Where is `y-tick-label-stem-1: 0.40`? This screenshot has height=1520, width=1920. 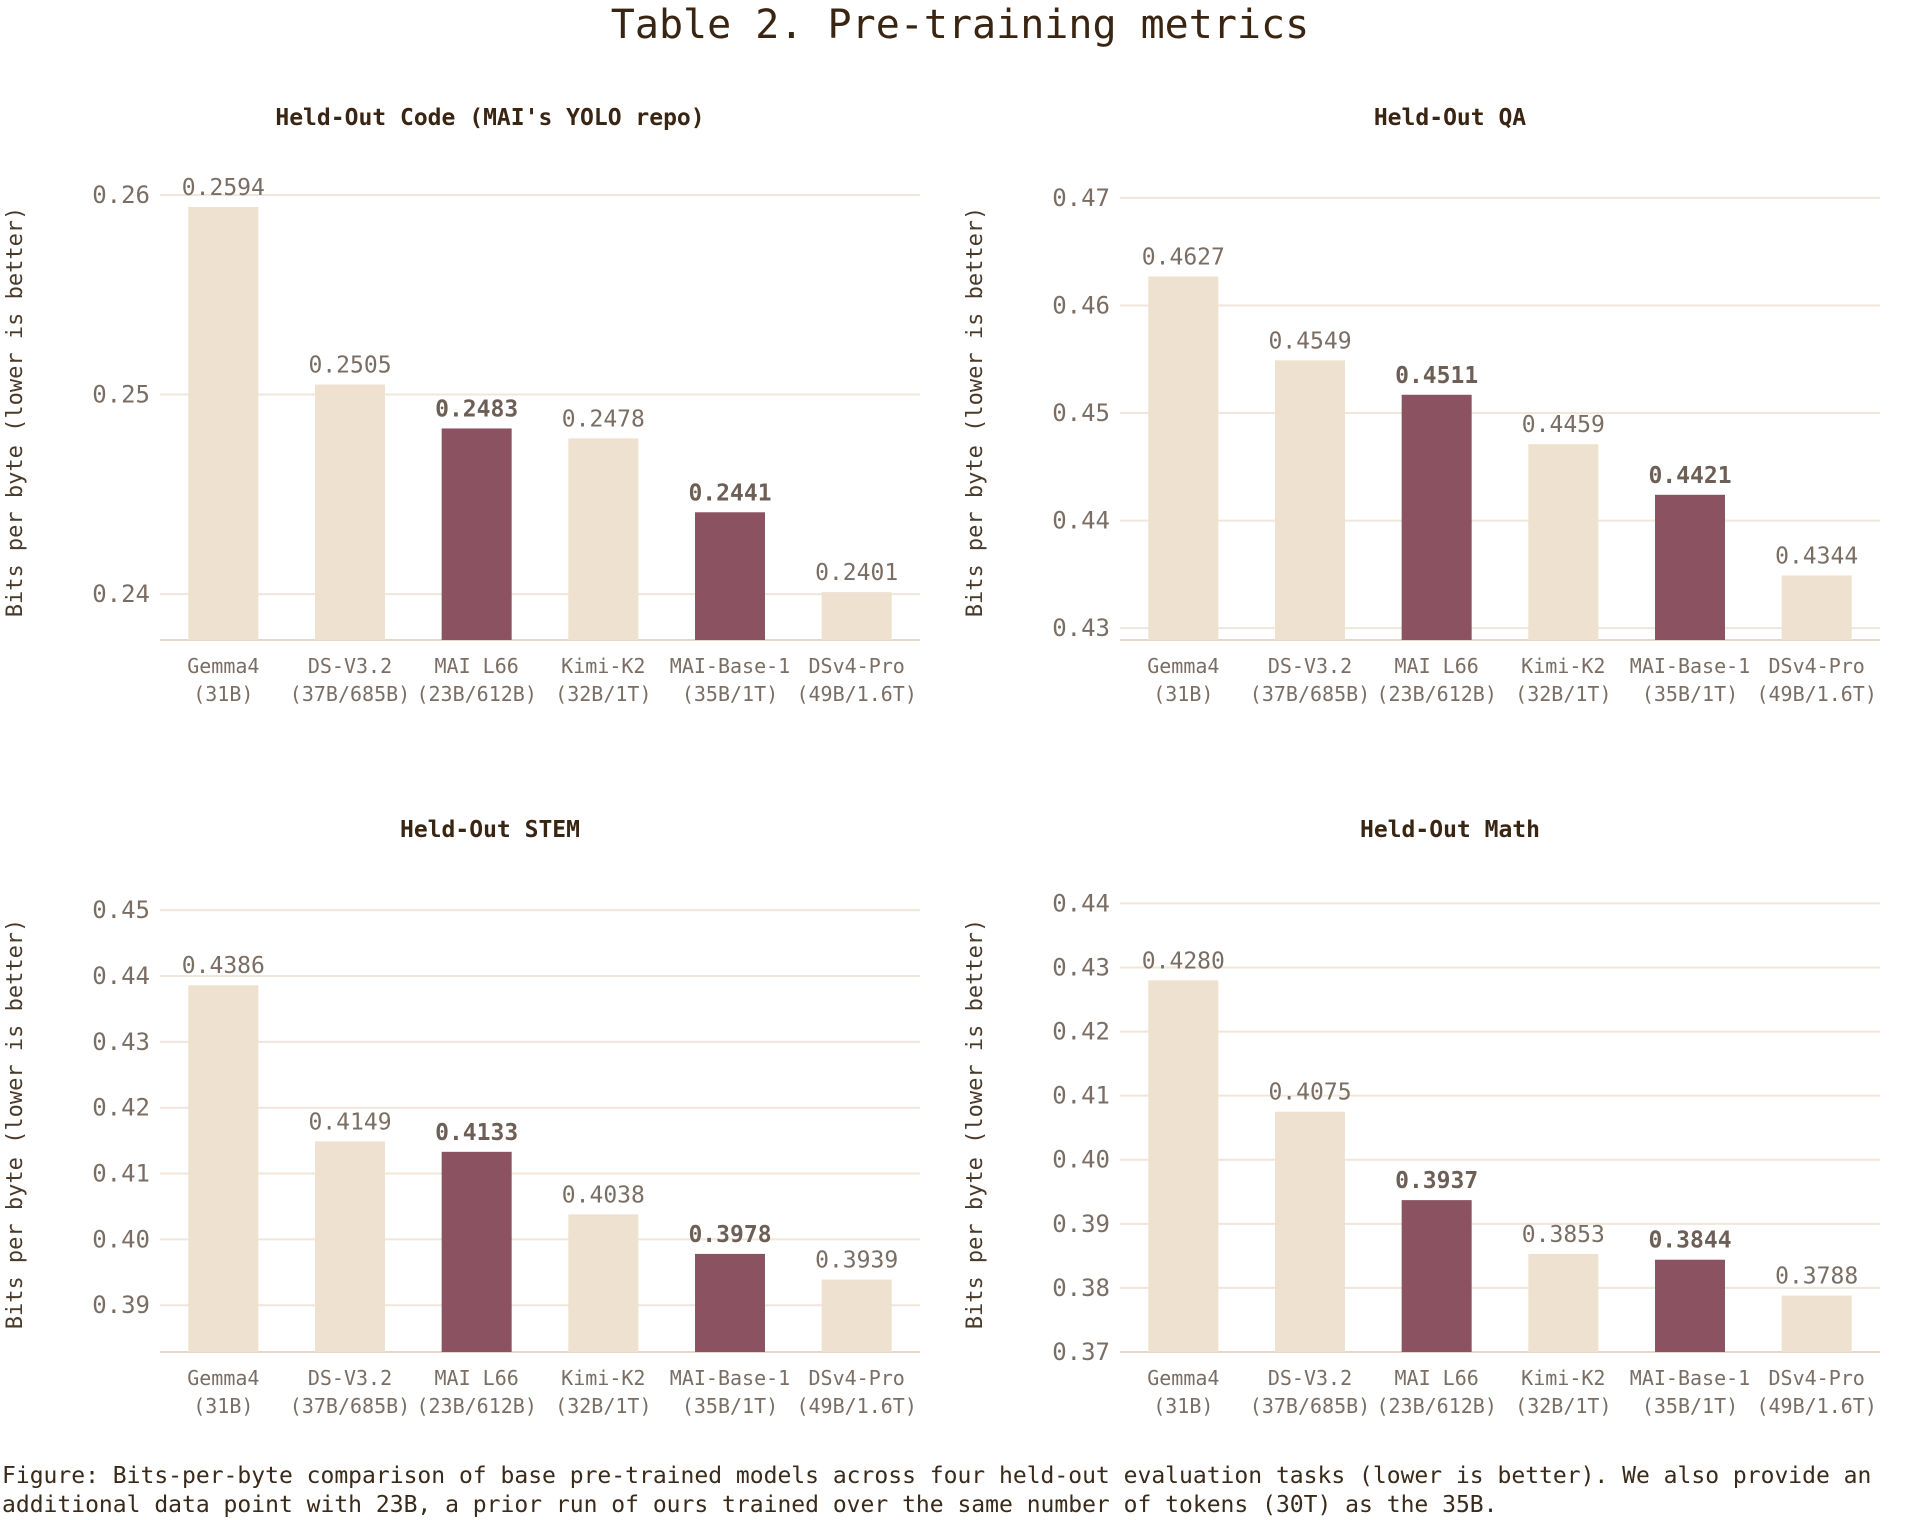 y-tick-label-stem-1: 0.40 is located at coordinates (121, 1239).